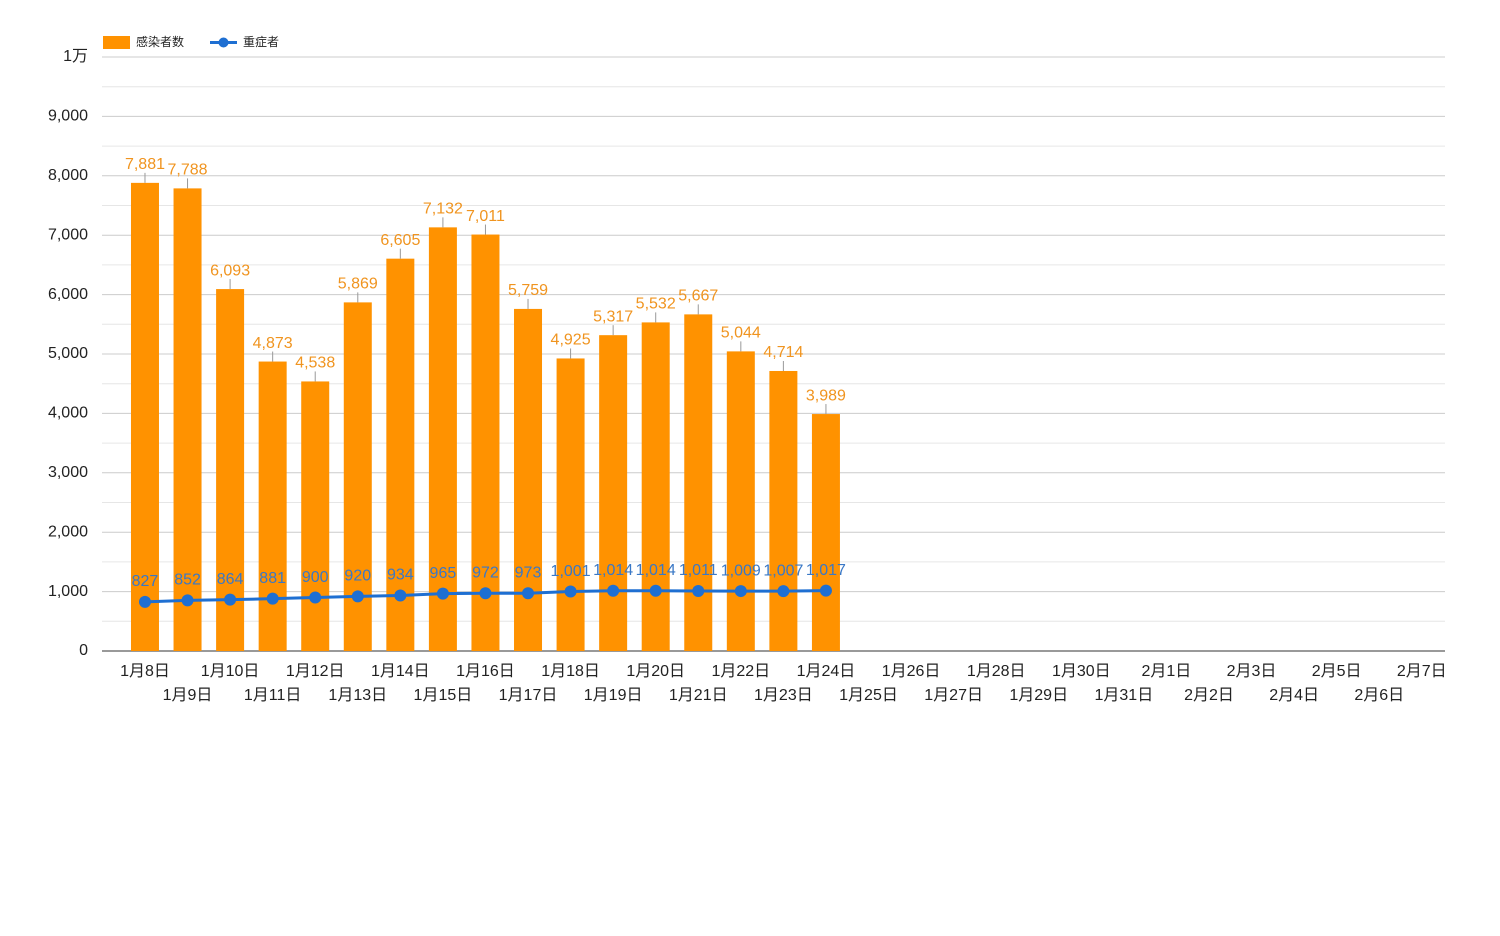  What do you see at coordinates (145, 671) in the screenshot?
I see `x-tick-label: 1月8日` at bounding box center [145, 671].